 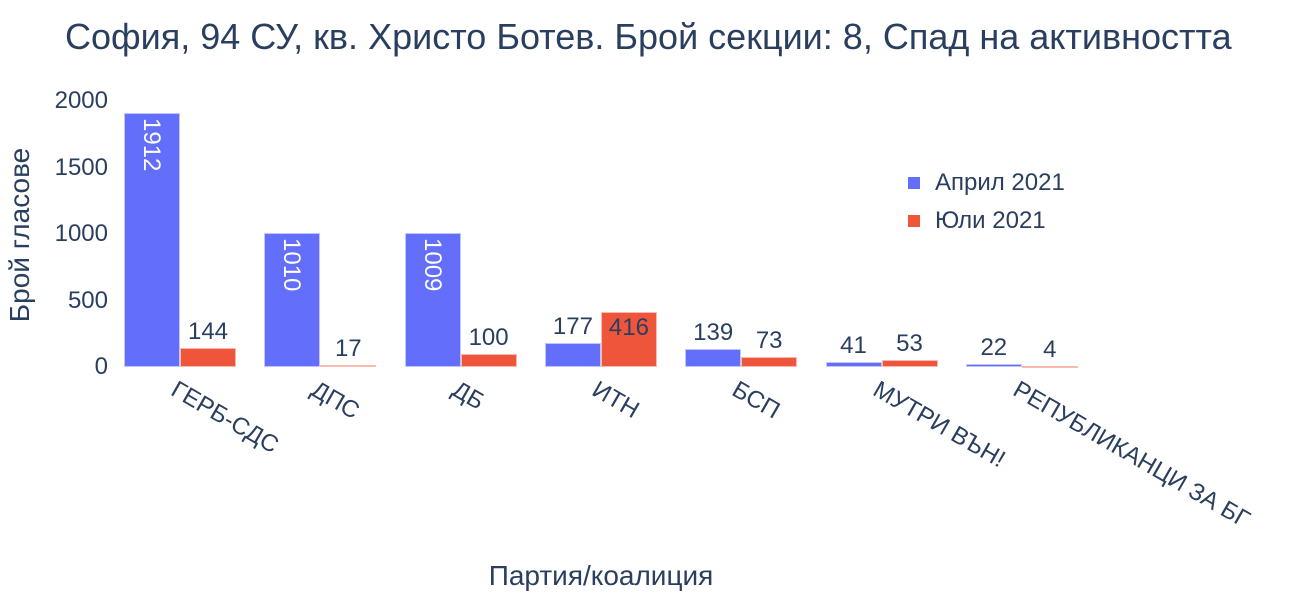 What do you see at coordinates (939, 425) in the screenshot?
I see `x-tick-label: МУТРИ ВЪН!` at bounding box center [939, 425].